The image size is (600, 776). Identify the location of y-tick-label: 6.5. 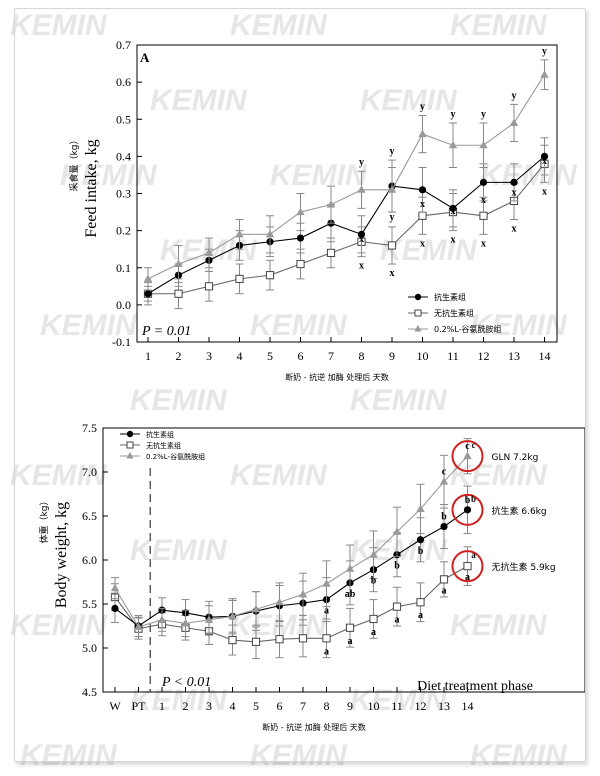
(89, 516).